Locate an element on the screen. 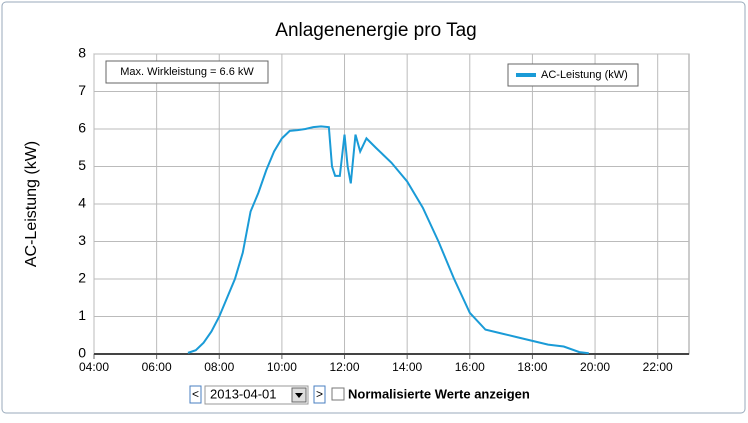 The width and height of the screenshot is (748, 423). y-tick-label: 6 is located at coordinates (82, 128).